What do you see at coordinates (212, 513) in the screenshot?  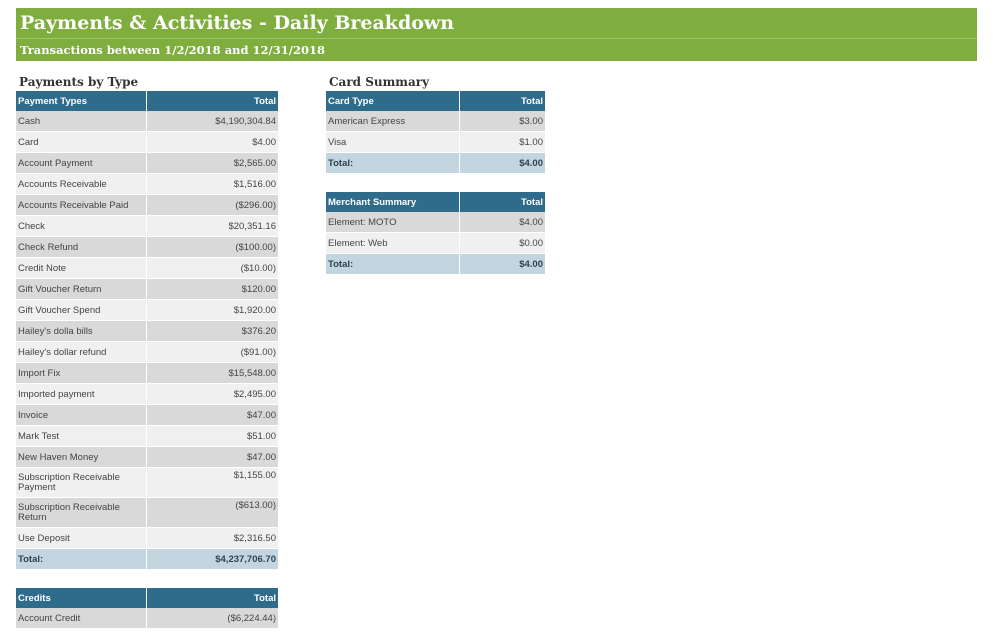 I see `payment-type-total: ($613.00)` at bounding box center [212, 513].